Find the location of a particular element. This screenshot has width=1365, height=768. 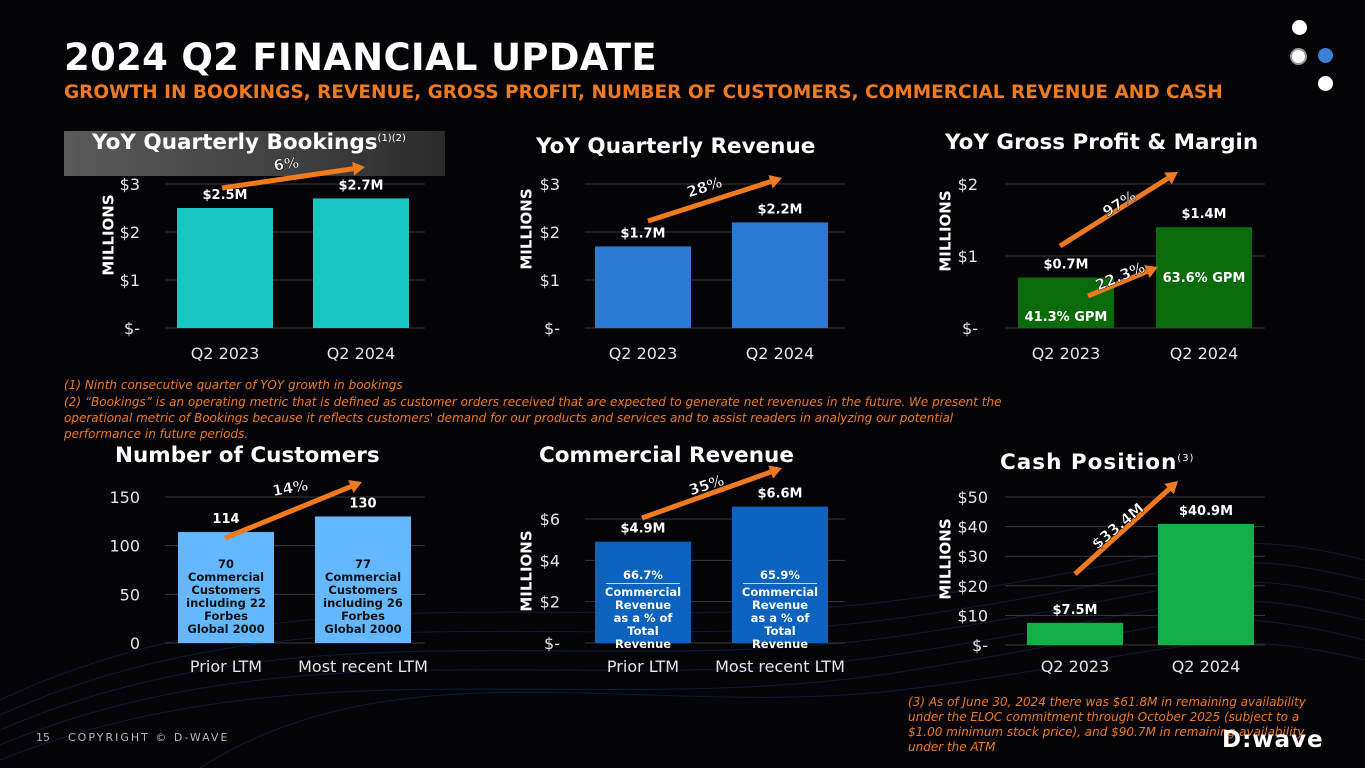

customers-arrow-head is located at coordinates (355, 487).